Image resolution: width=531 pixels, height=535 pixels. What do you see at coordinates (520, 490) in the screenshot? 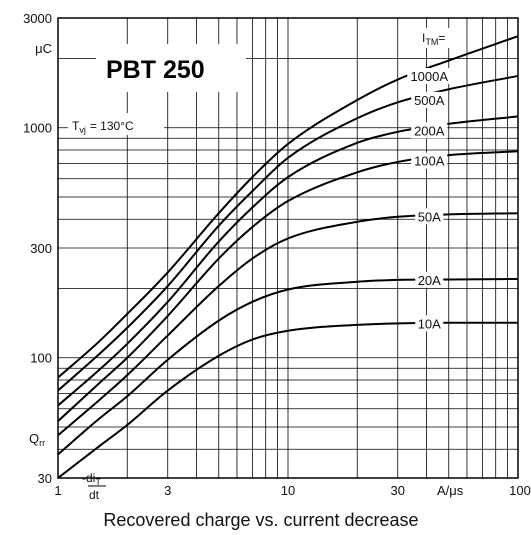
I see `x-tick-label: 100` at bounding box center [520, 490].